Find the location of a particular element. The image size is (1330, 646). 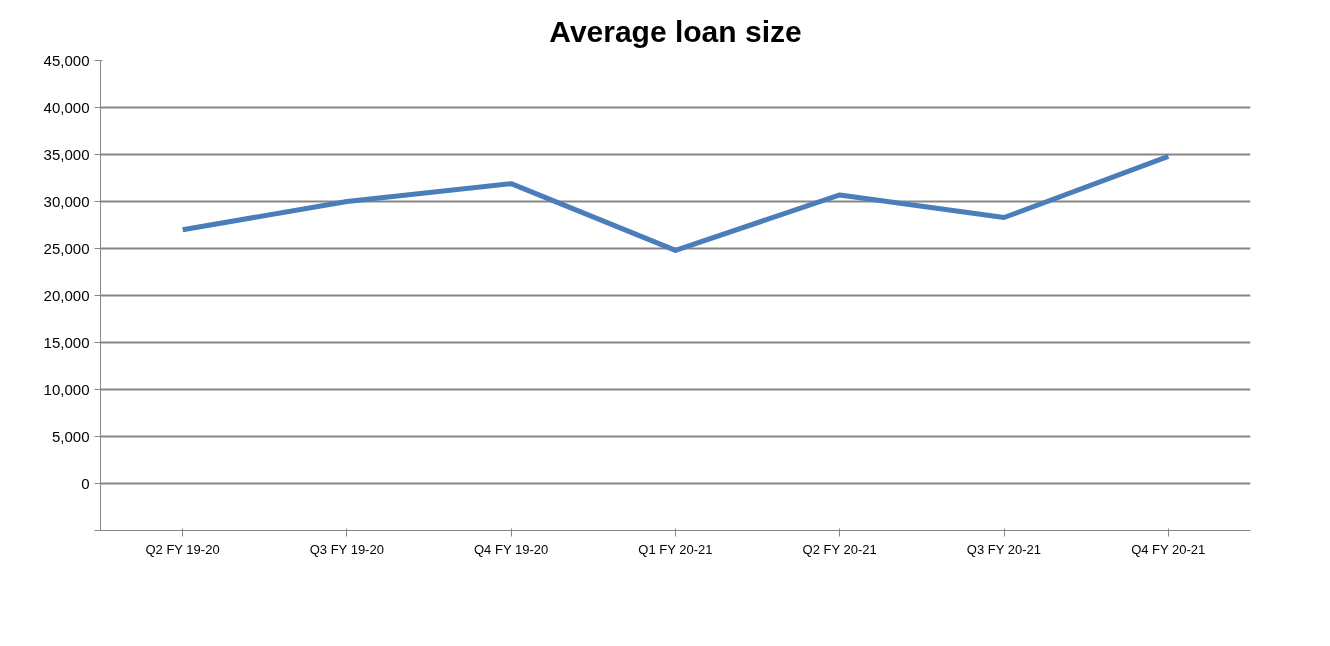

x-tick-label: Q3 FY 19-20 is located at coordinates (346, 549).